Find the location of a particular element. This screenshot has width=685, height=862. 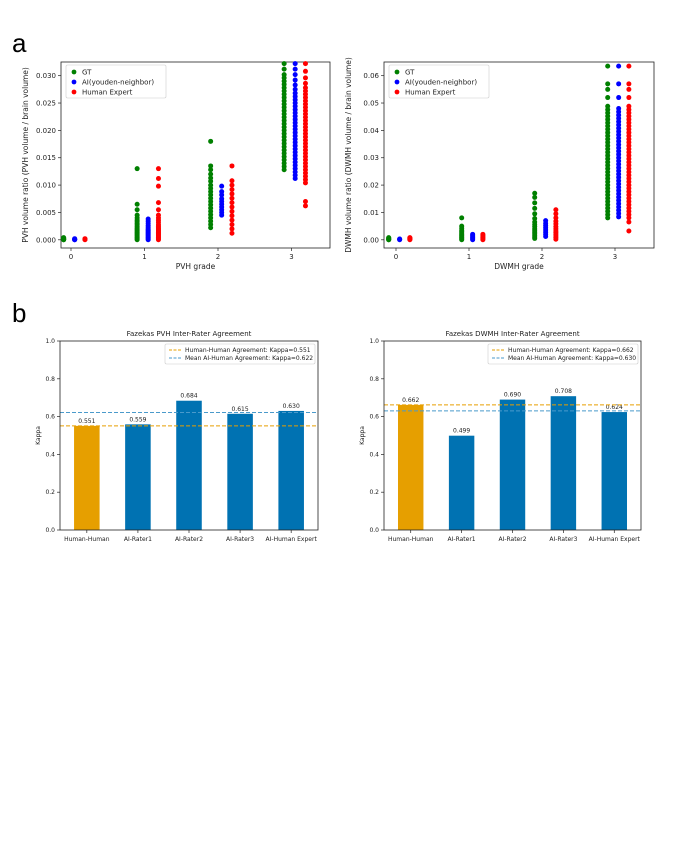

y-tick-label: 0.03 is located at coordinates (371, 158).